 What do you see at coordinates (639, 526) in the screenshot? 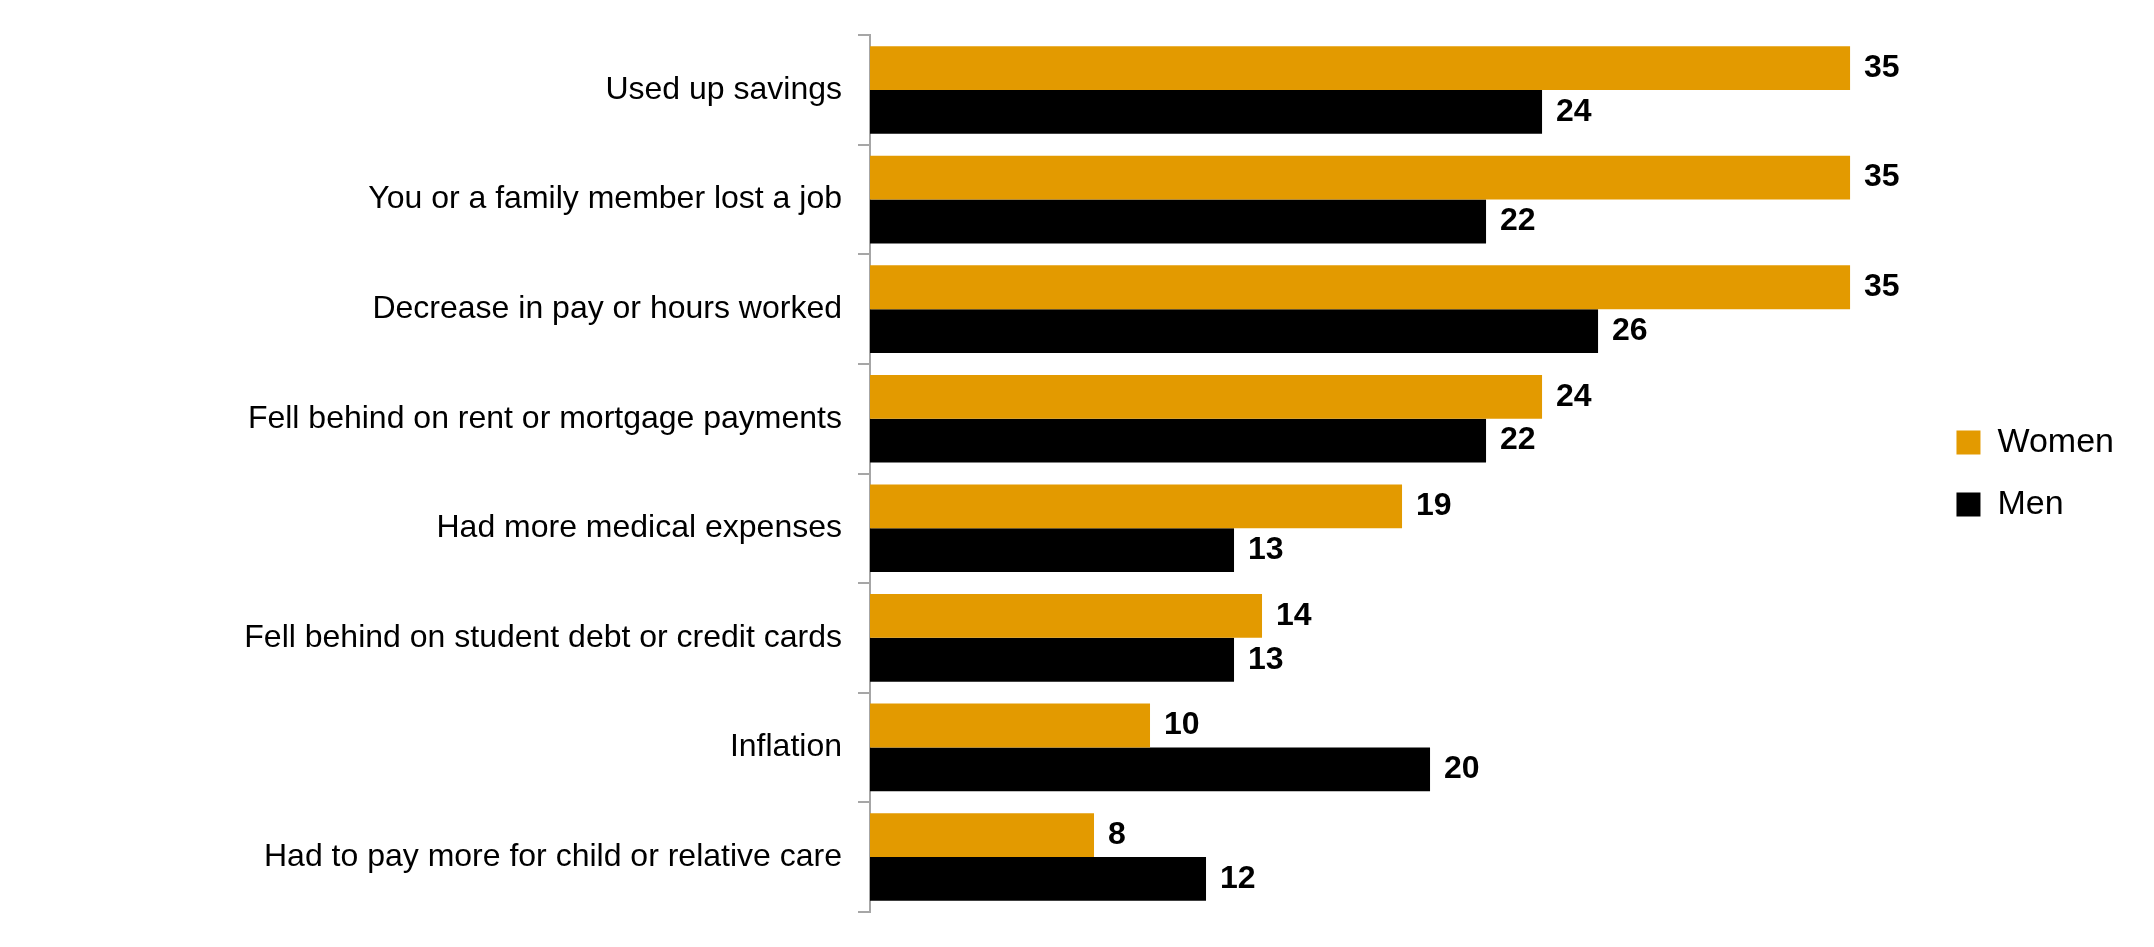
I see `y-tick-label: Had more medical expenses` at bounding box center [639, 526].